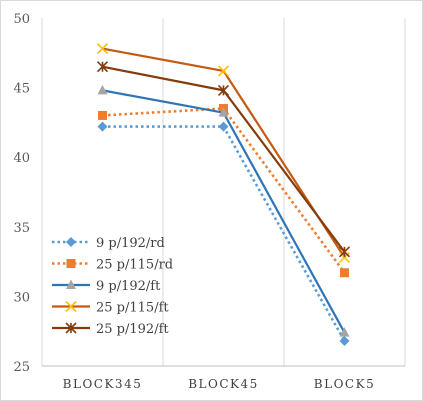 The height and width of the screenshot is (401, 423). Describe the element at coordinates (132, 308) in the screenshot. I see `legend-label: 25 p/115/ft` at that location.